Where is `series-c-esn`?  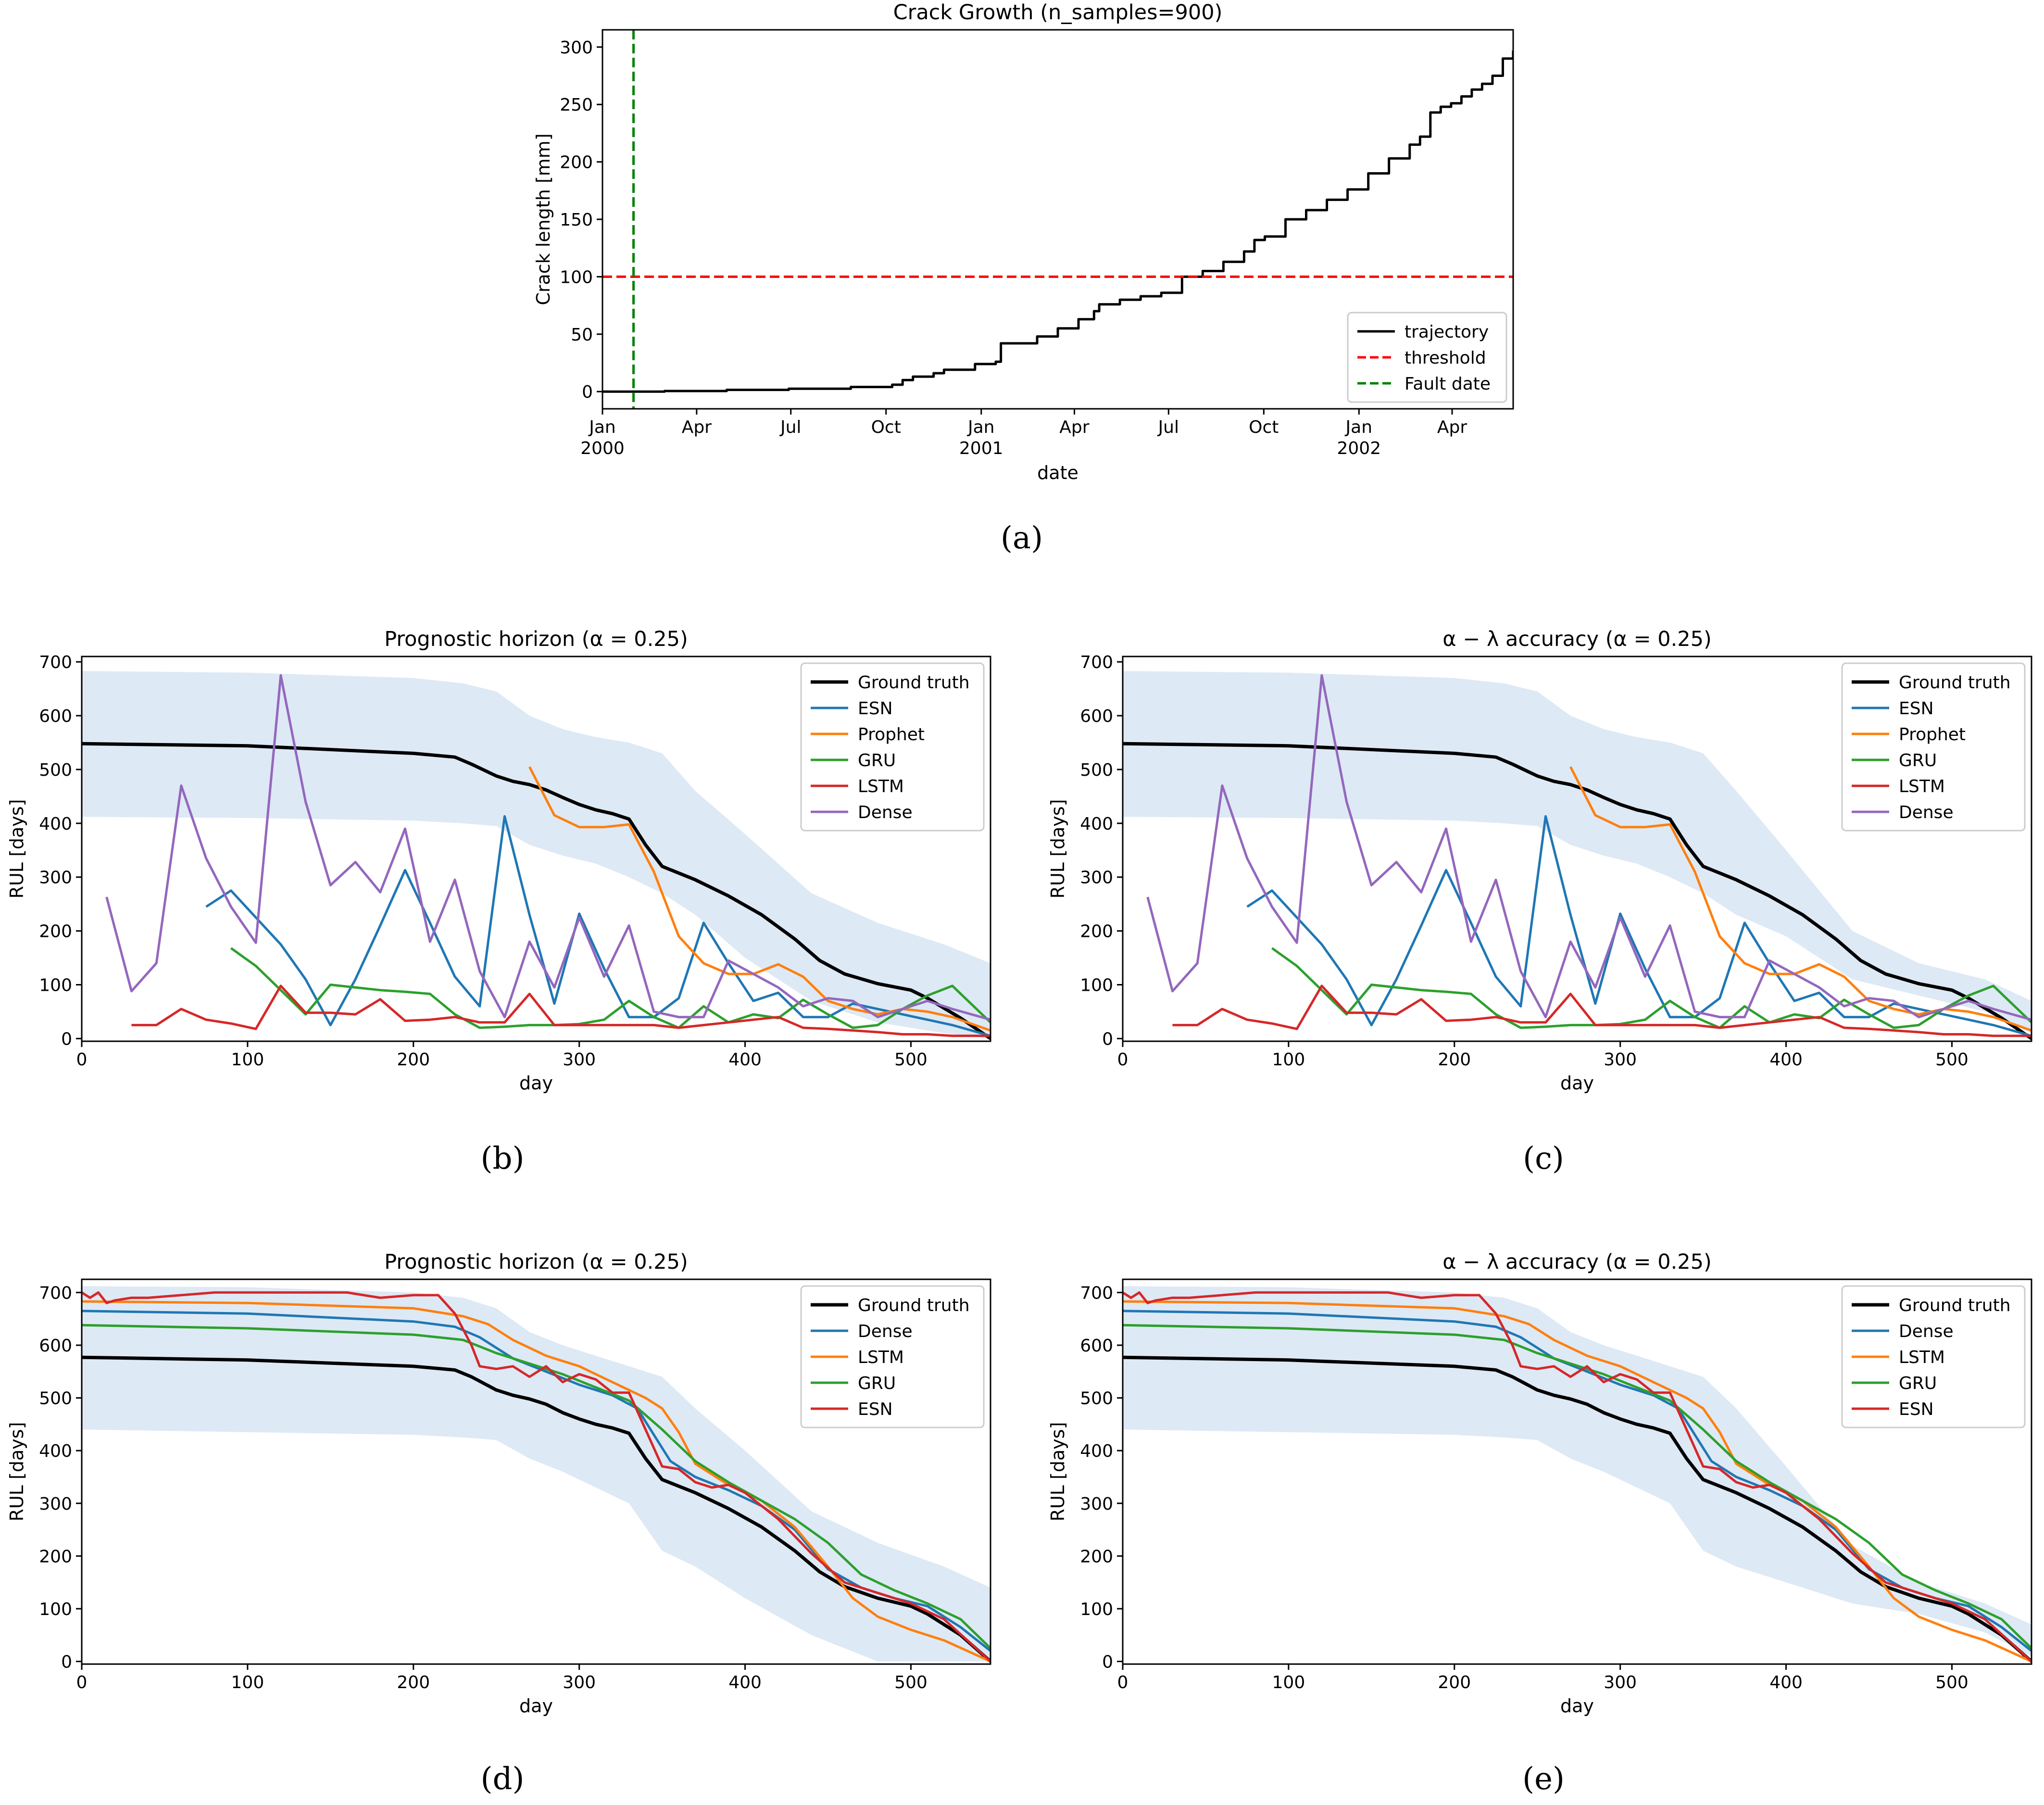
series-c-esn is located at coordinates (1638, 926).